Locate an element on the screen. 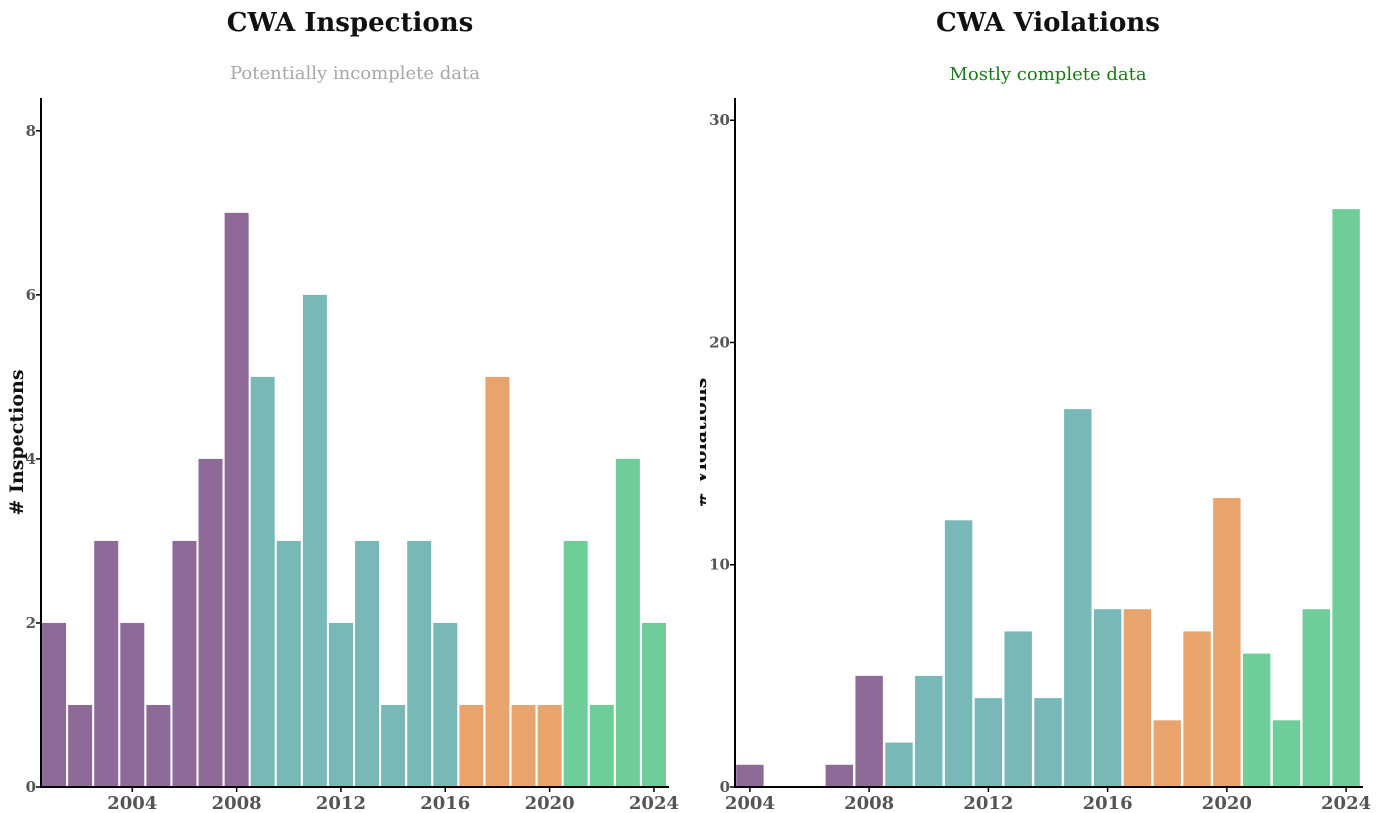  bar-2003 is located at coordinates (106, 663).